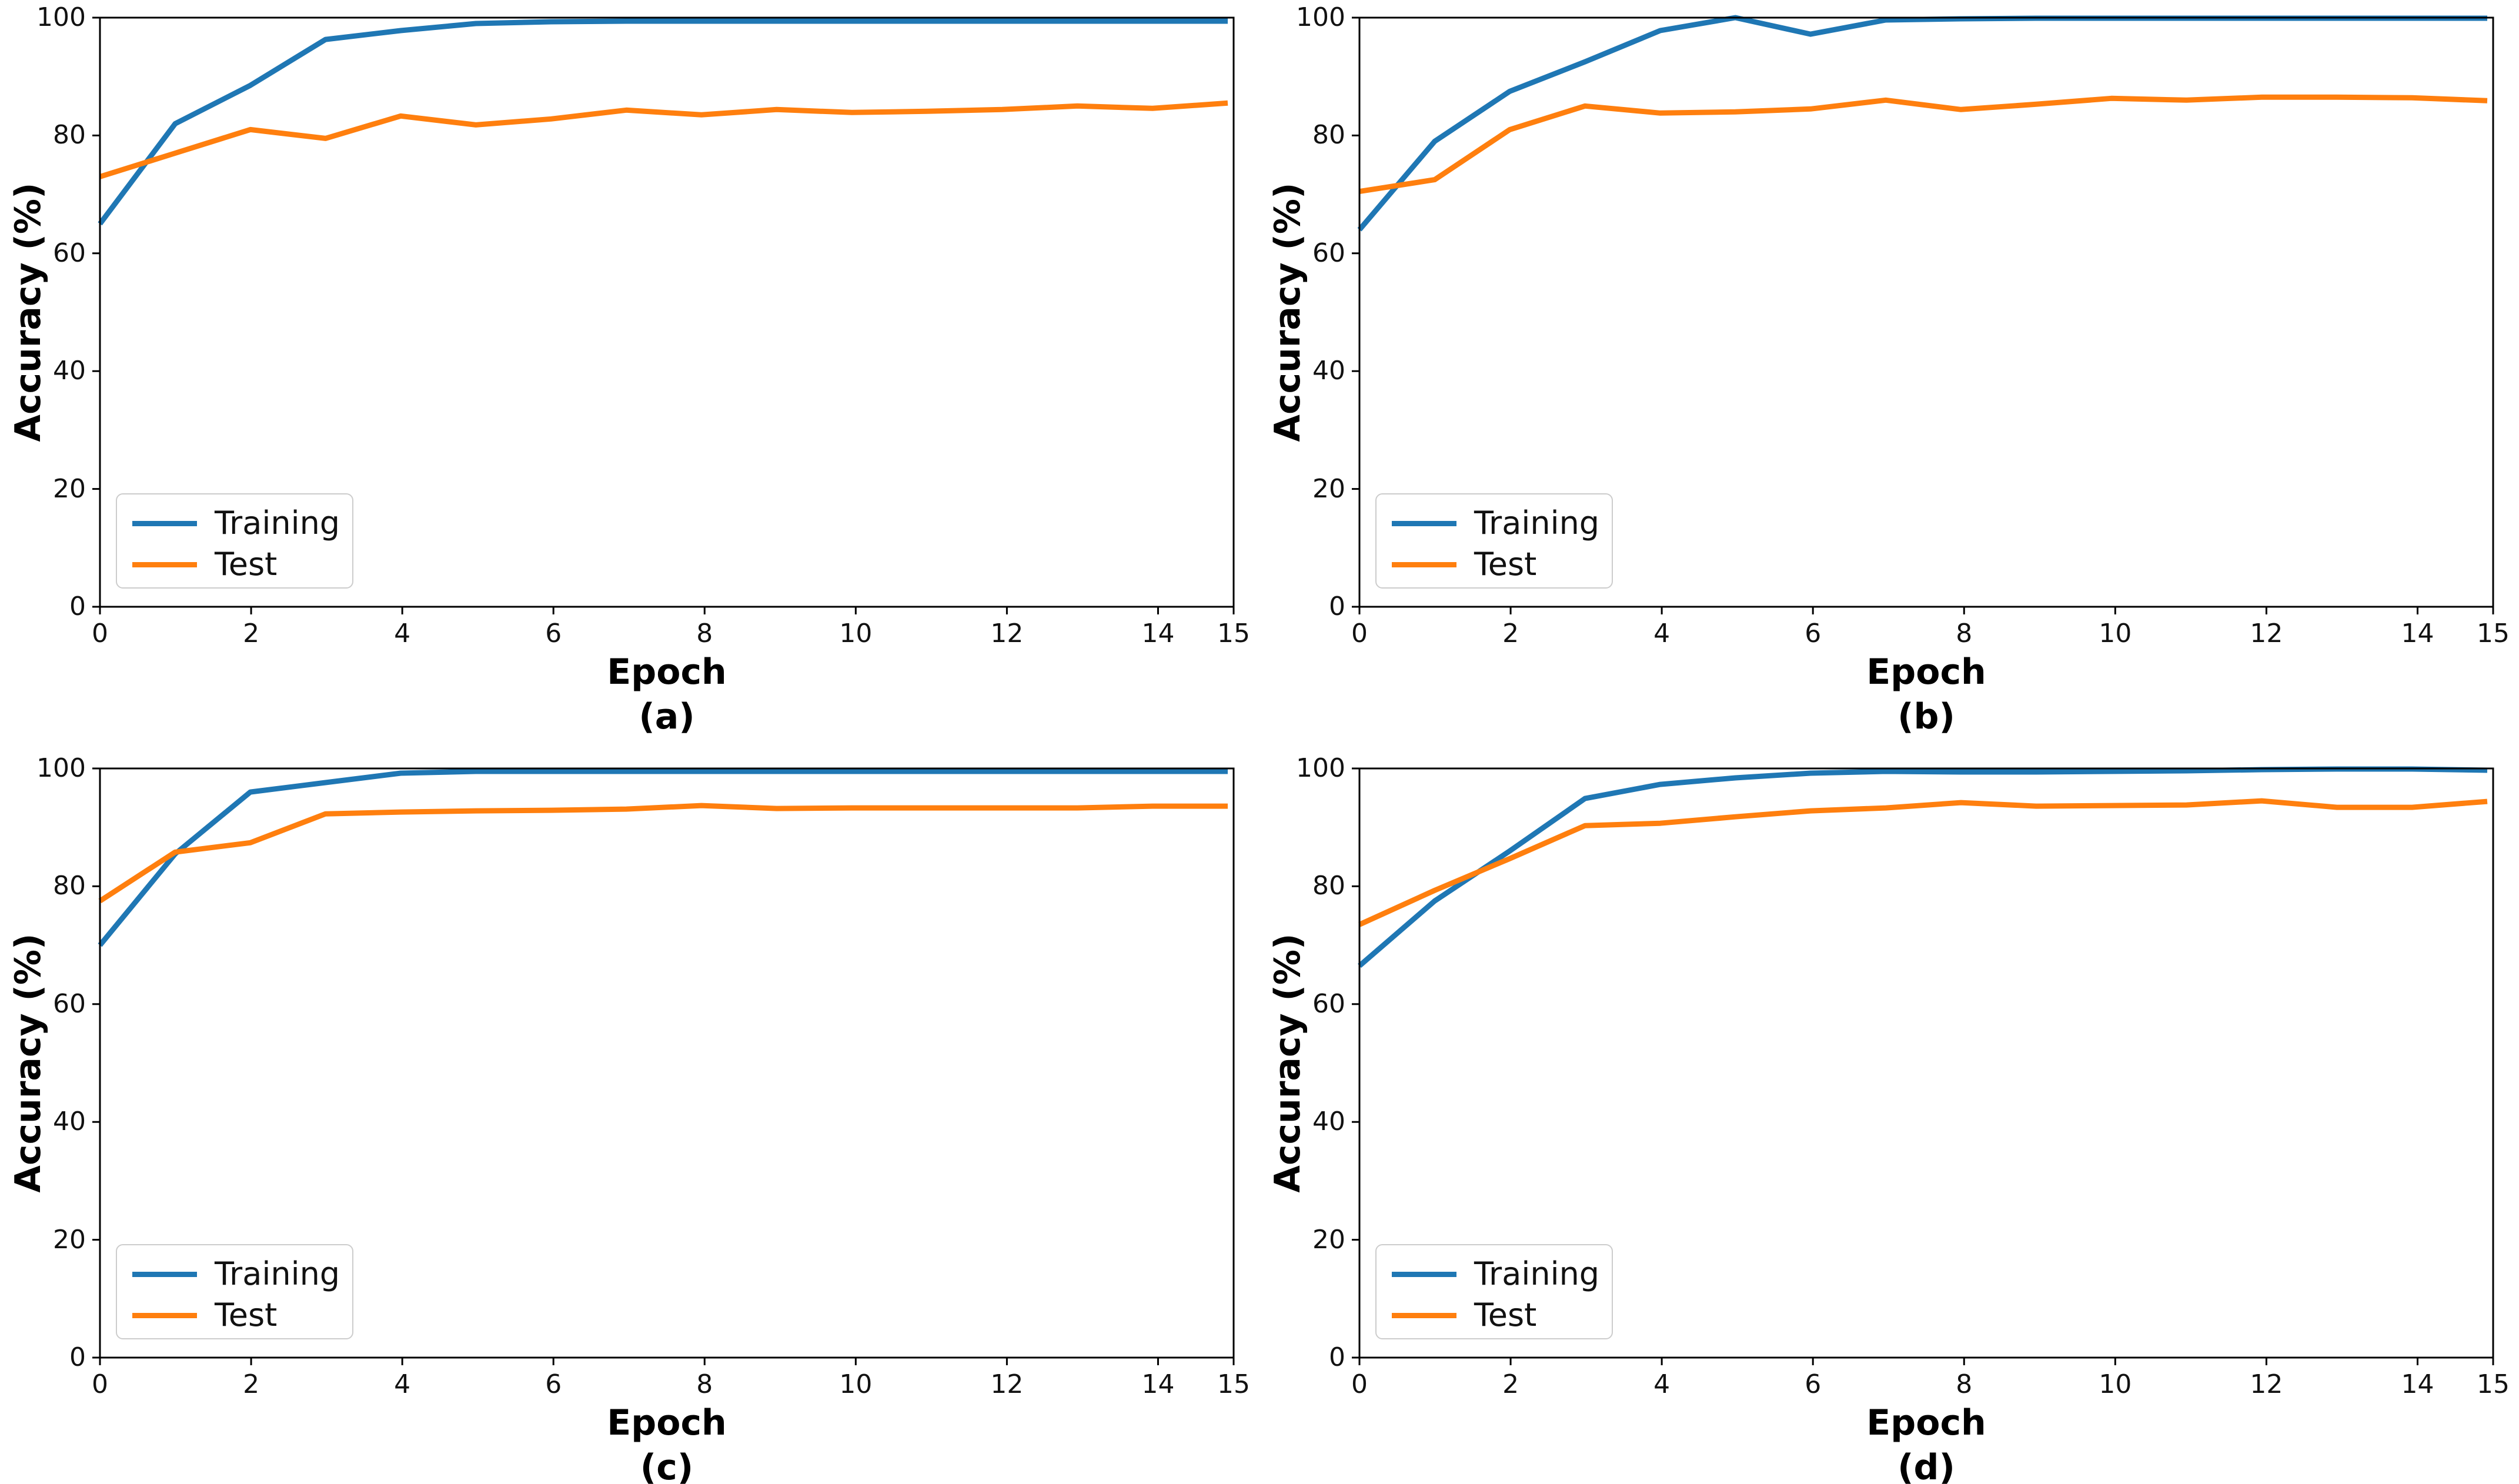  Describe the element at coordinates (1926, 1465) in the screenshot. I see `panel-caption: (d)` at that location.